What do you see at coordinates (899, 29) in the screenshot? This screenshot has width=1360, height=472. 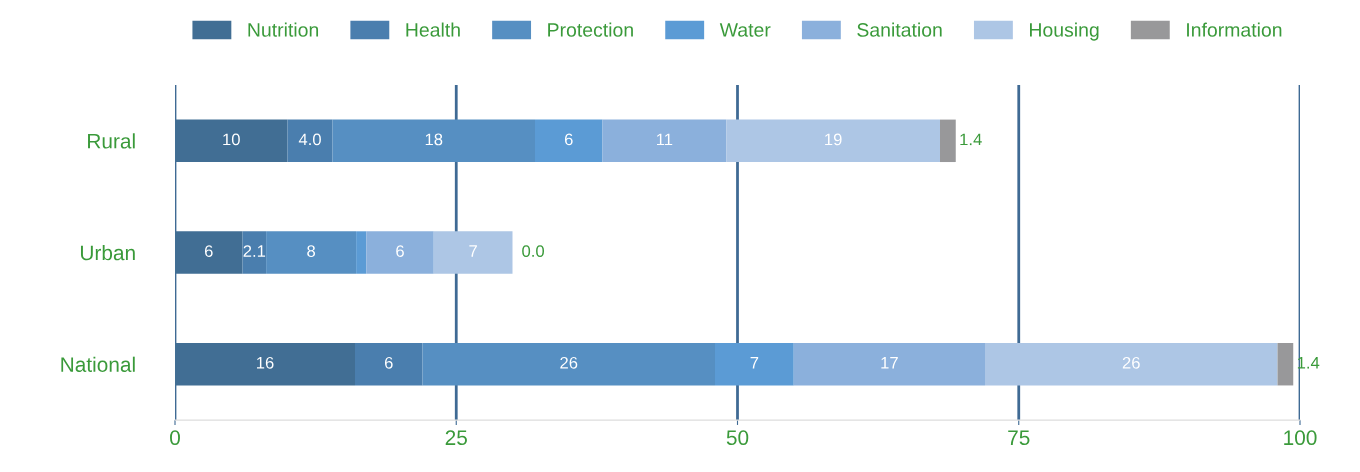 I see `legend-label: Sanitation` at bounding box center [899, 29].